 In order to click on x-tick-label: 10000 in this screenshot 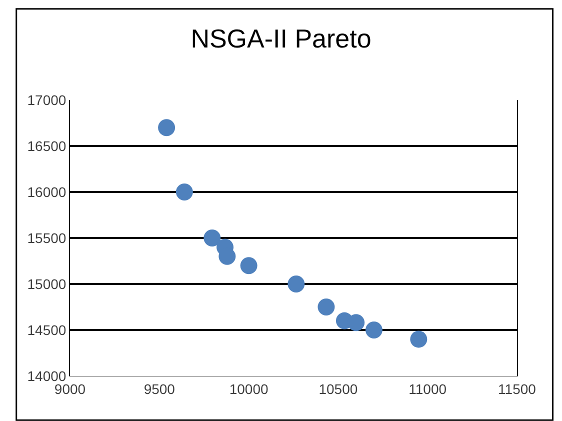, I will do `click(248, 388)`.